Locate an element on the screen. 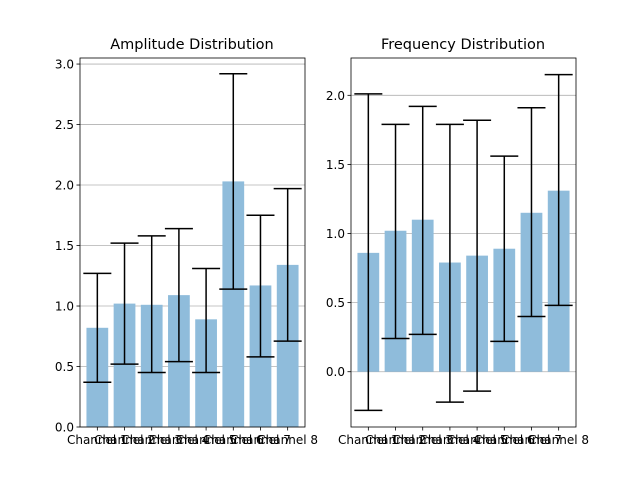  chart-title: Frequency Distribution is located at coordinates (463, 45).